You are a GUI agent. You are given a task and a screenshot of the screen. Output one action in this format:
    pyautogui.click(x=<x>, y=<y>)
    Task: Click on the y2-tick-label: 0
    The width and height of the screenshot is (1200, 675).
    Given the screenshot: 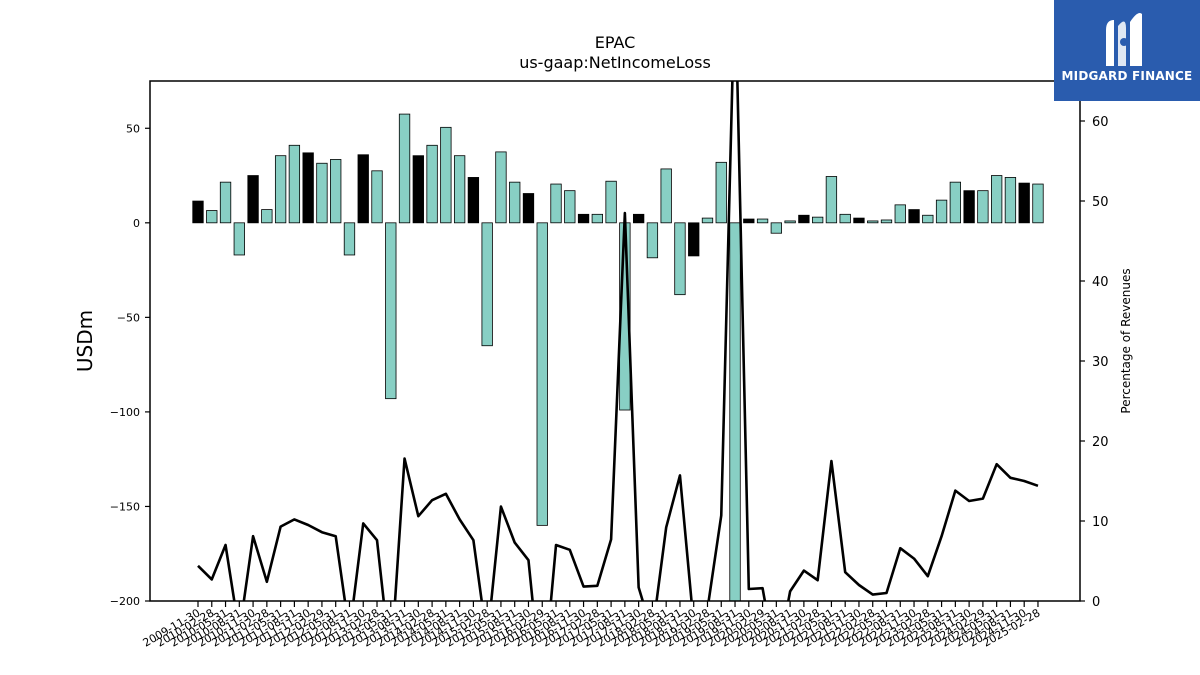 What is the action you would take?
    pyautogui.click(x=1096, y=602)
    